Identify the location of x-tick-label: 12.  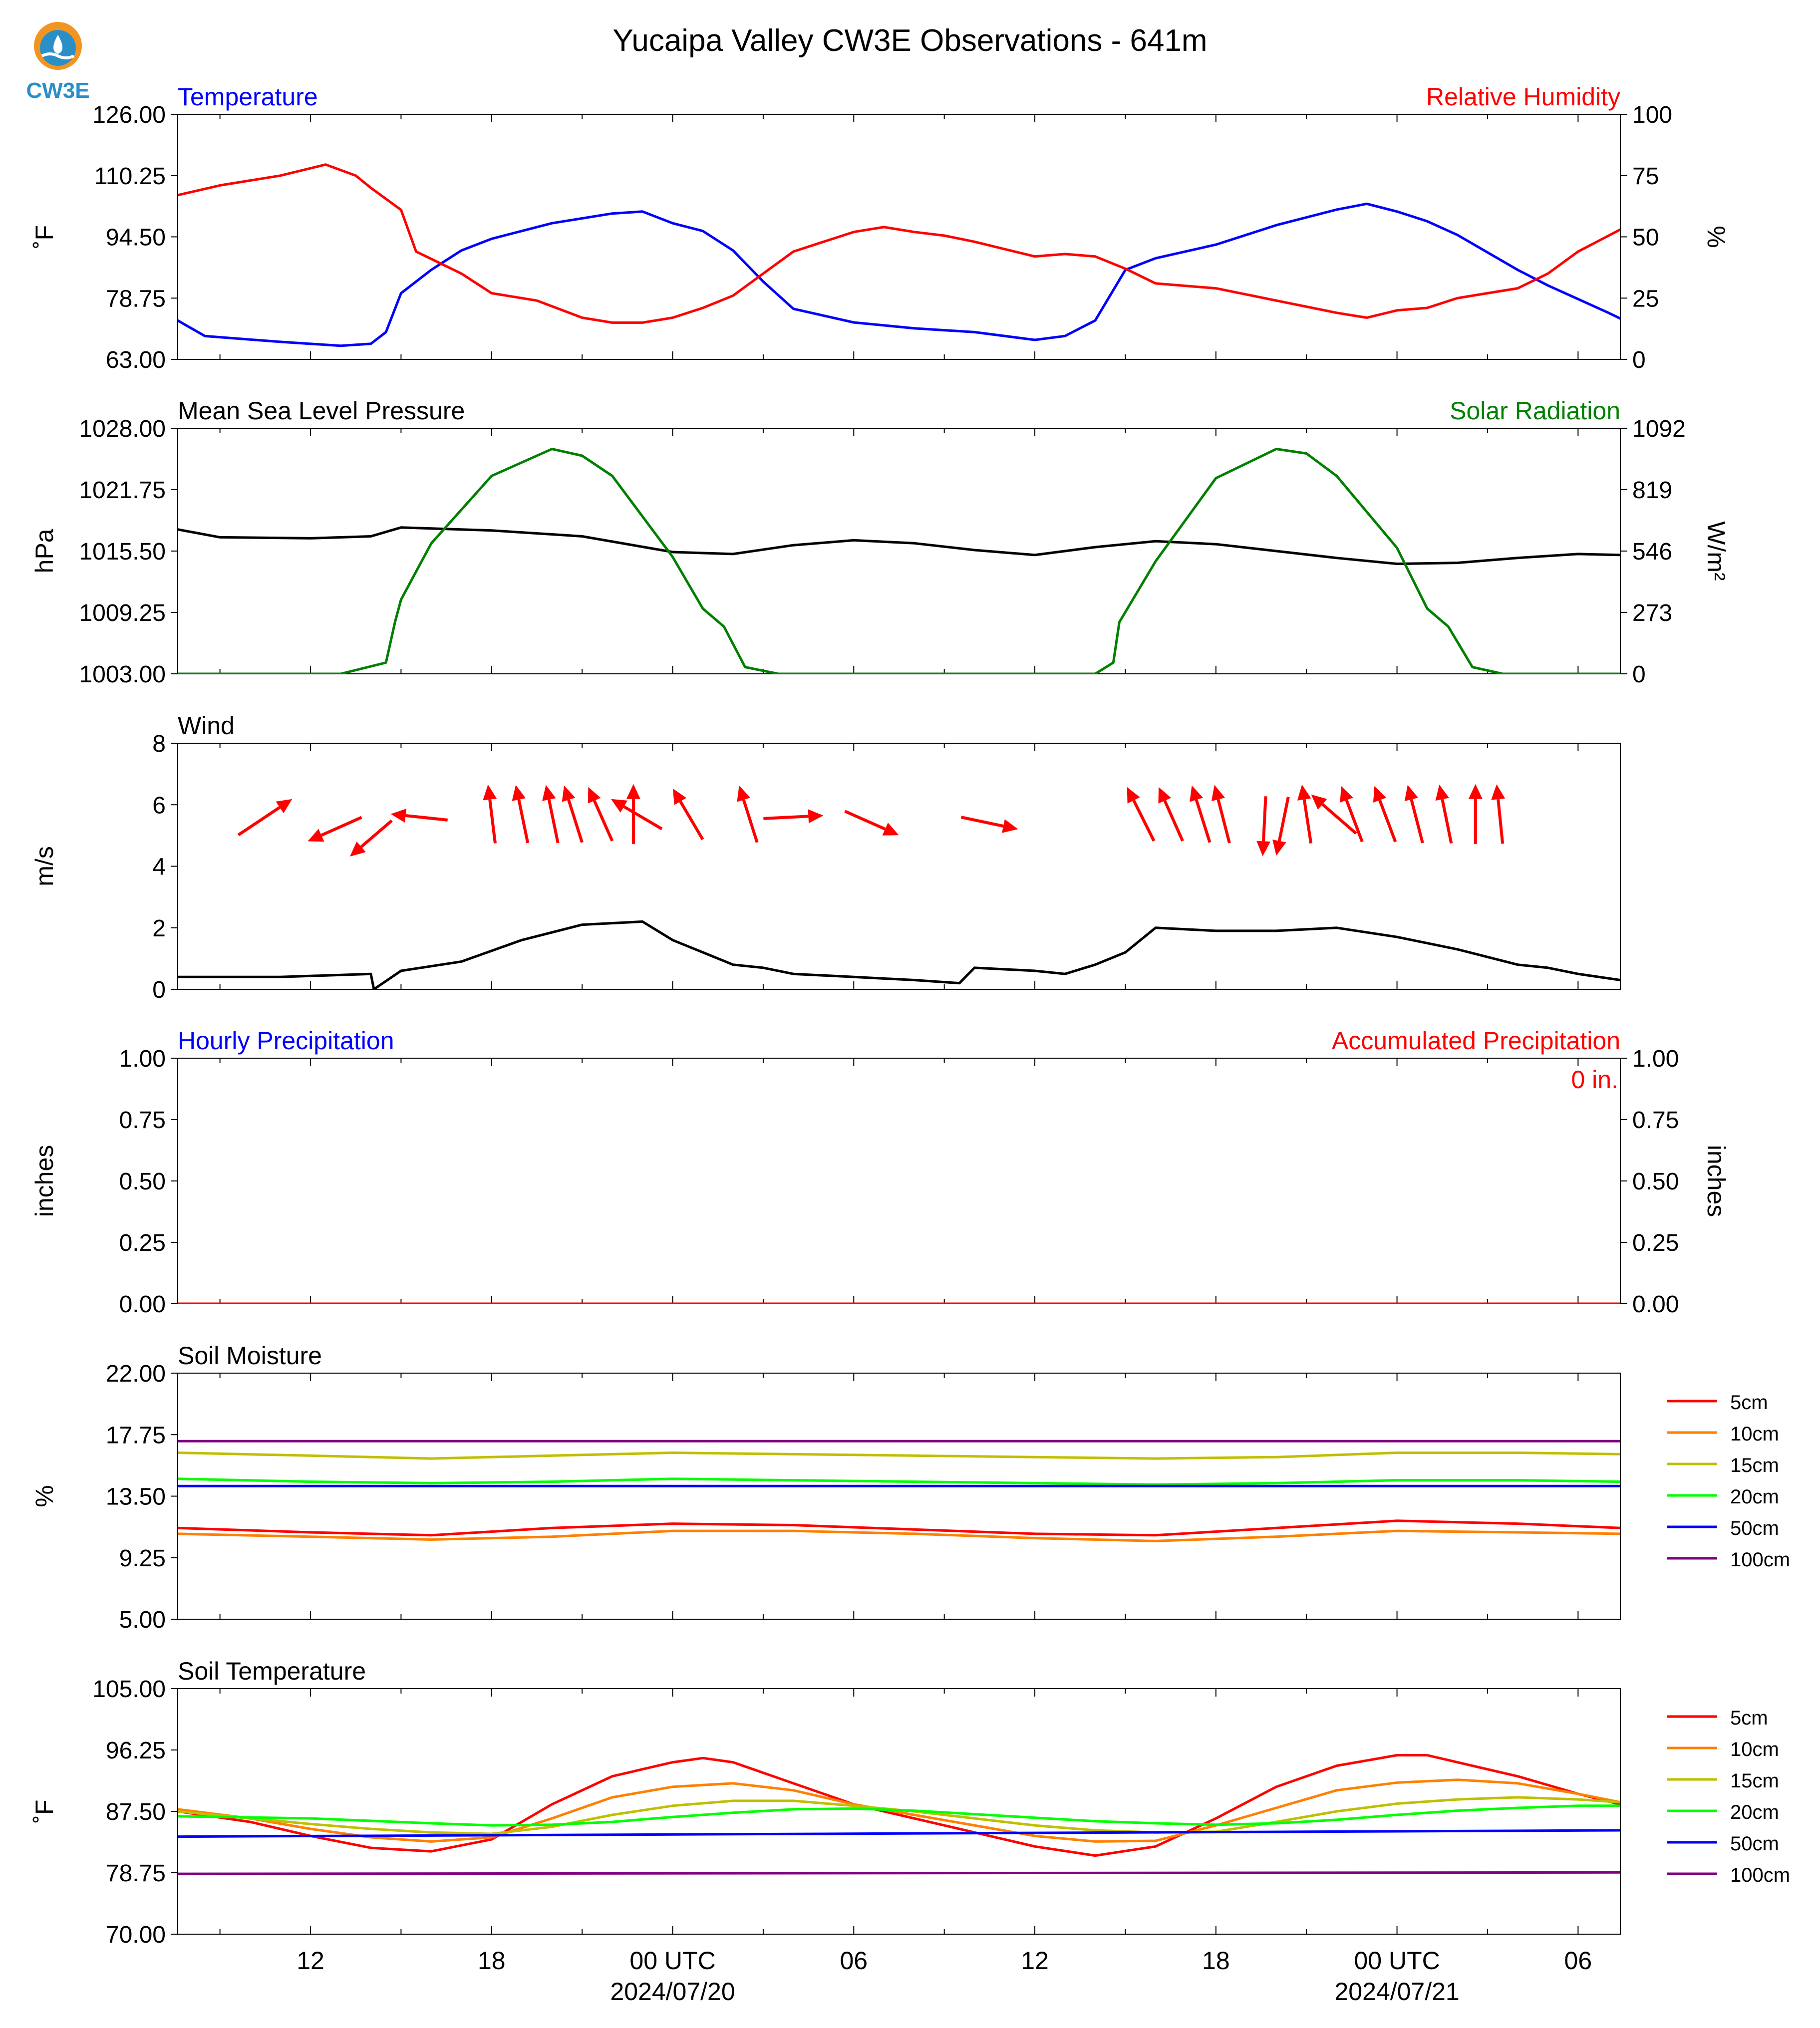
(1035, 1961).